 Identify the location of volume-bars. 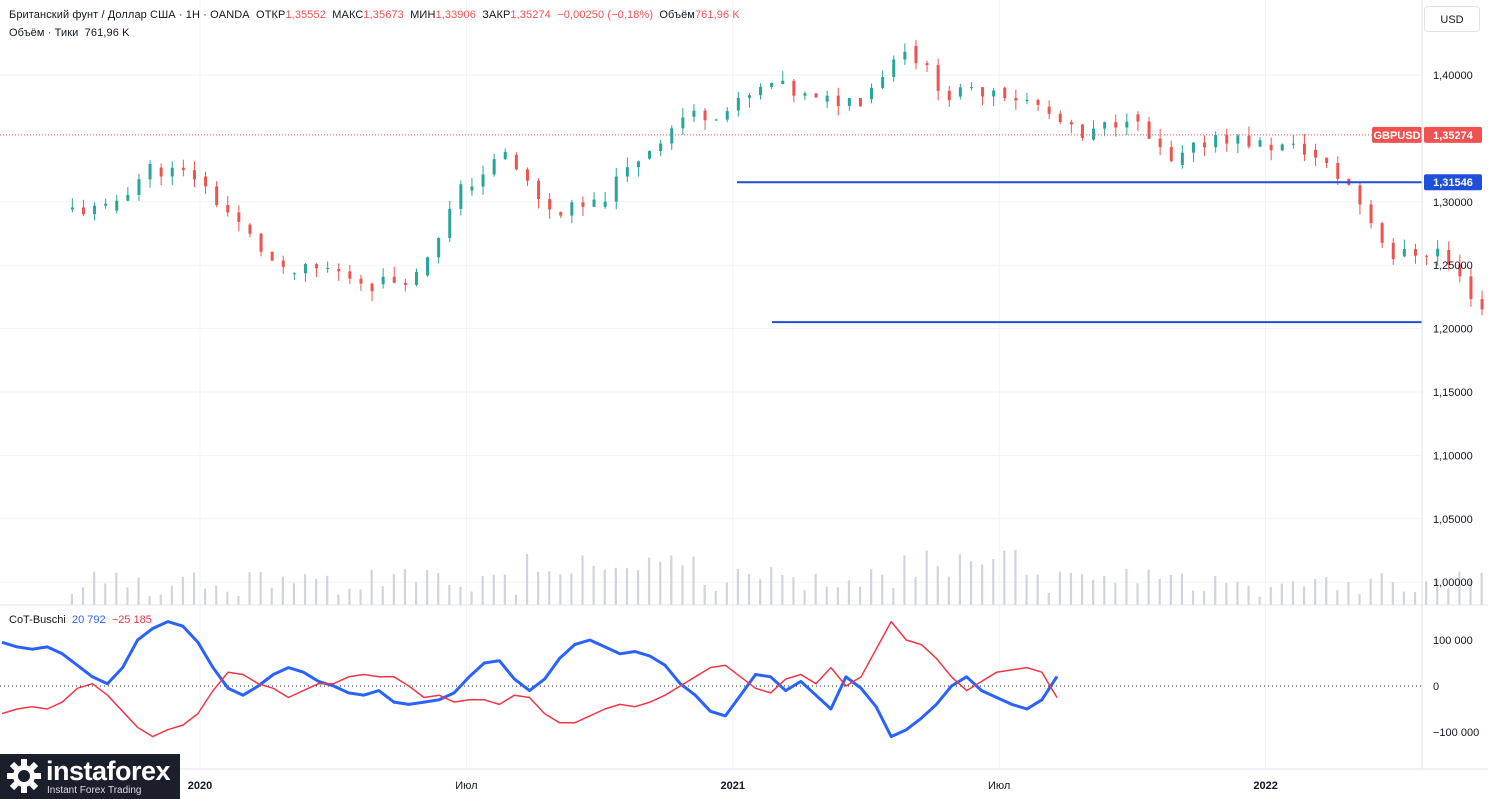
(776, 577).